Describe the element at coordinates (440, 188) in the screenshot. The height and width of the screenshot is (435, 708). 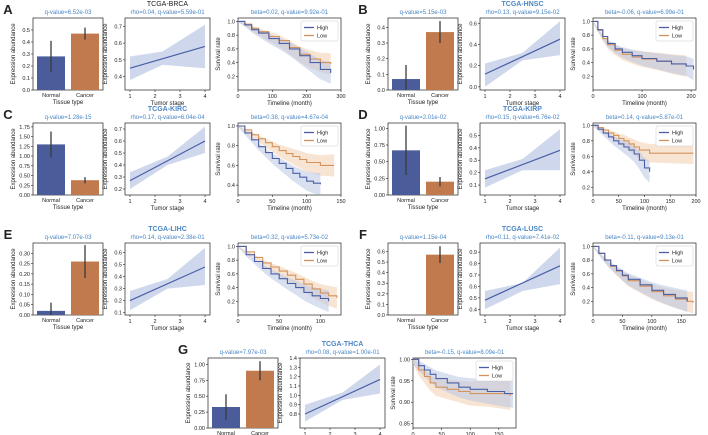
I see `panel-d-bar-cancer` at that location.